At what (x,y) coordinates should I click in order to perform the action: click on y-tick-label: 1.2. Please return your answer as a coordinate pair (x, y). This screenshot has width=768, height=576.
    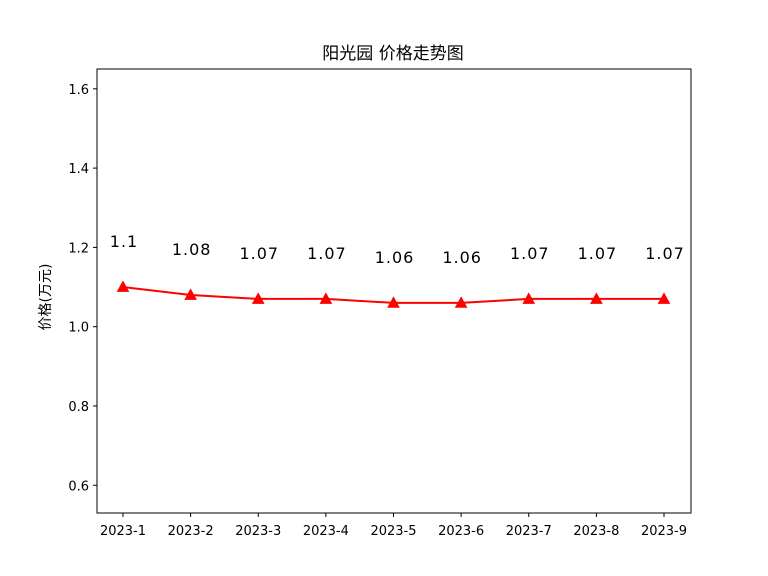
    Looking at the image, I should click on (78, 248).